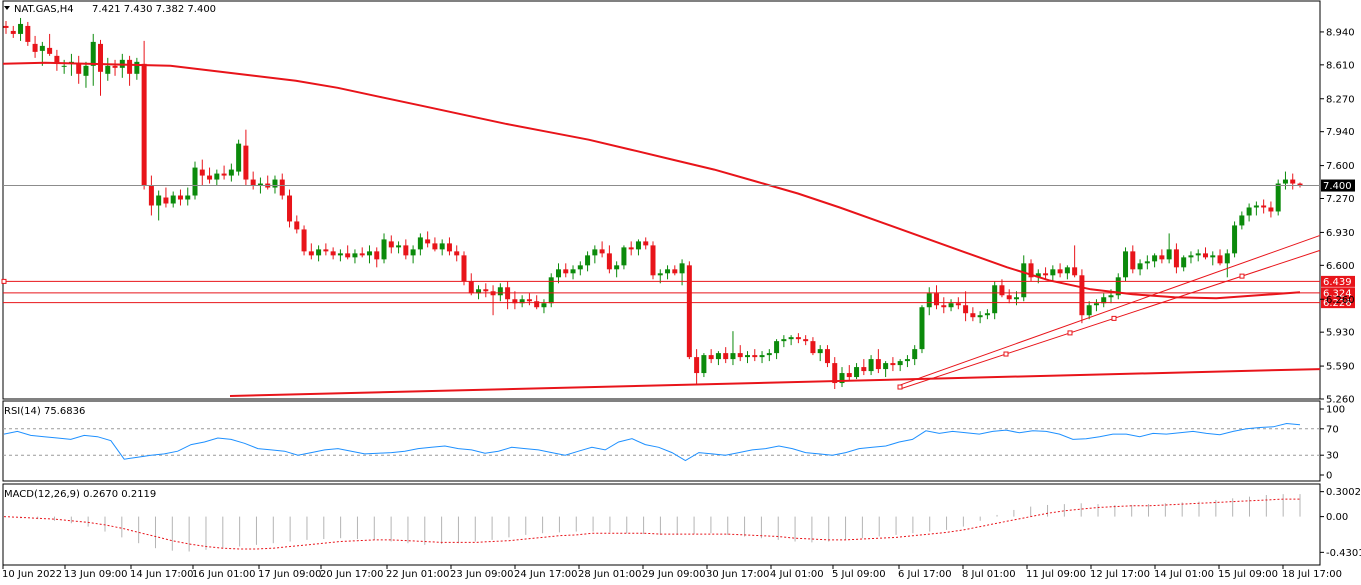  I want to click on rsi-pane-frame, so click(661, 441).